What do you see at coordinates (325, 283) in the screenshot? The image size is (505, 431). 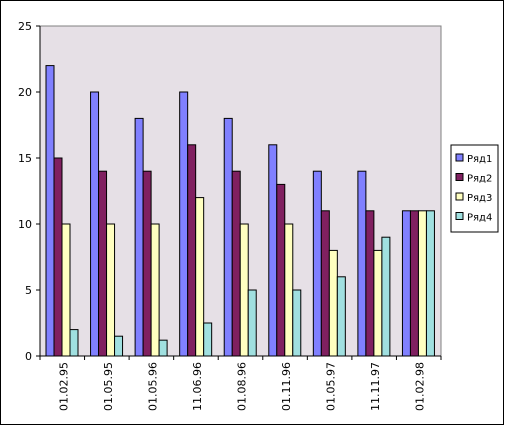 I see `bar-Ряд2-01.05.97` at bounding box center [325, 283].